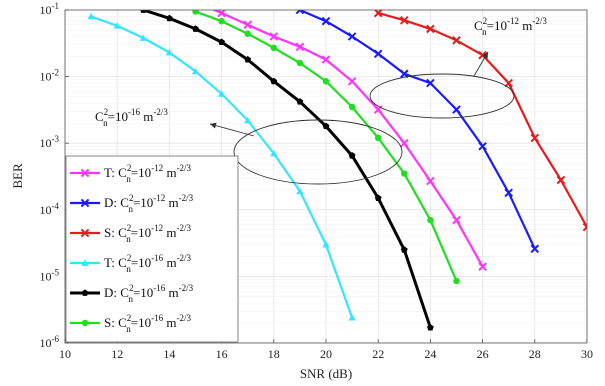 This screenshot has width=605, height=386. I want to click on legend-item: S: C2 n=10-12 m-2/3, so click(130, 233).